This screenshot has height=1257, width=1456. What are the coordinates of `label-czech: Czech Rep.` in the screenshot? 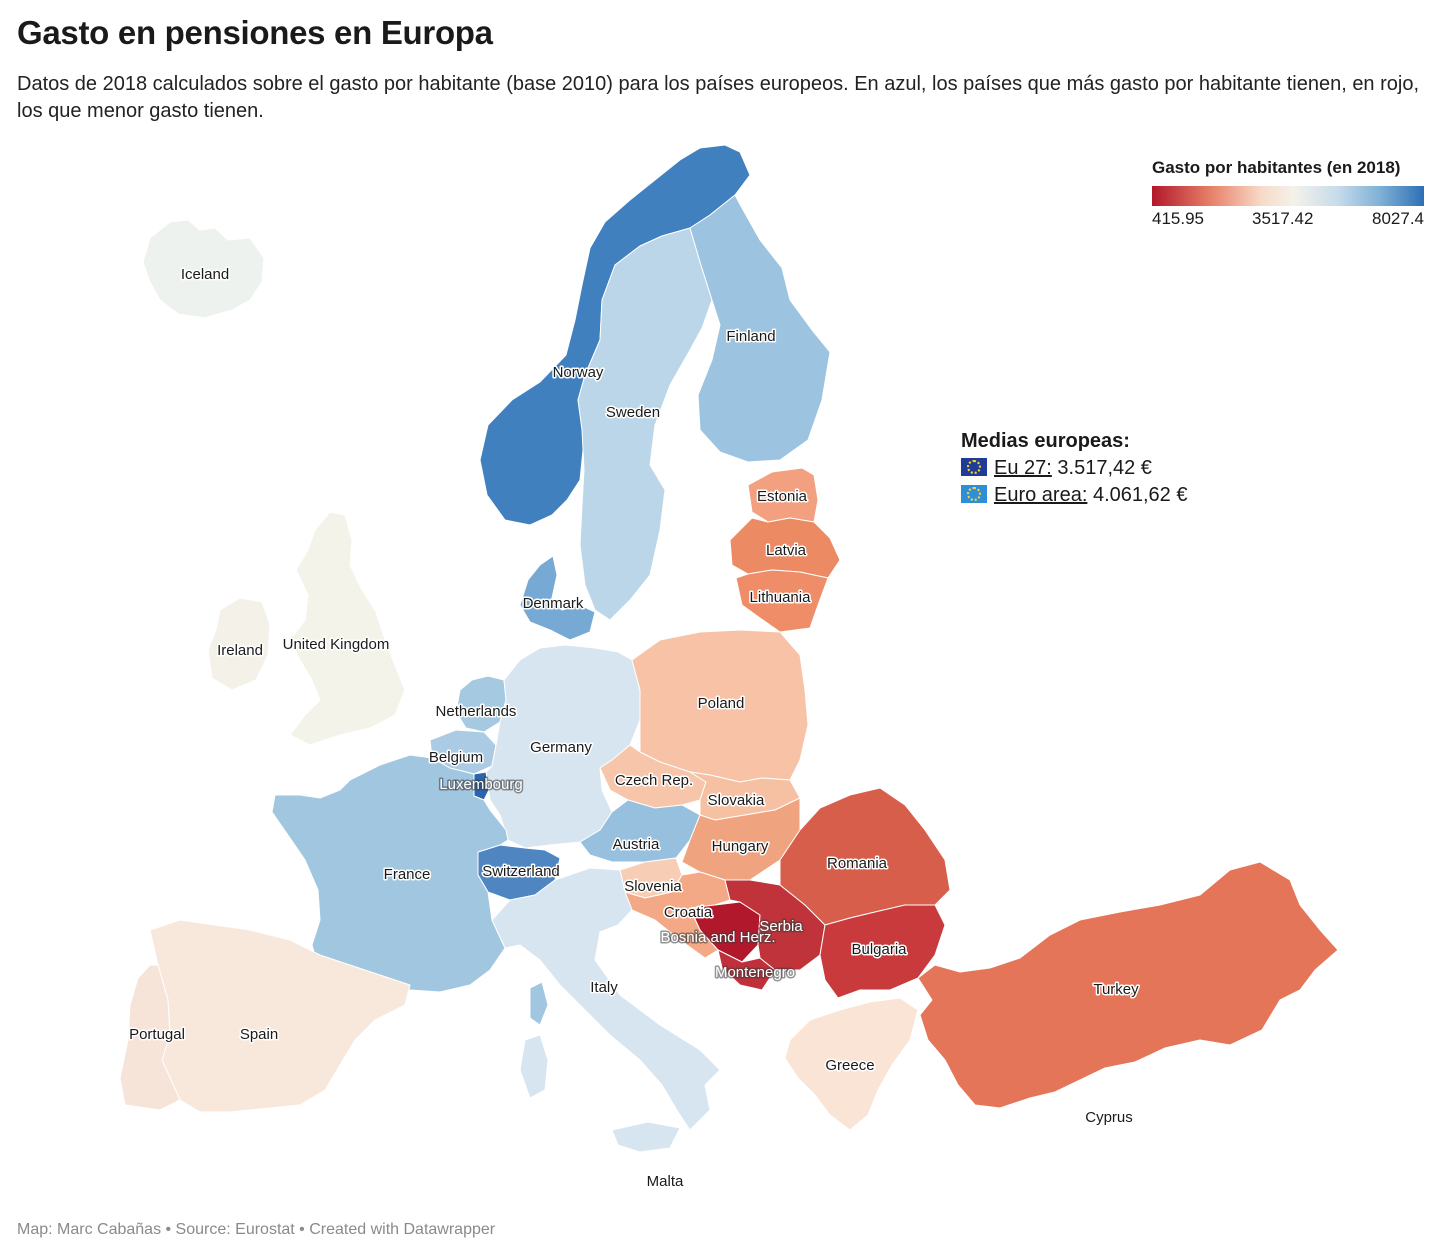 It's located at (654, 780).